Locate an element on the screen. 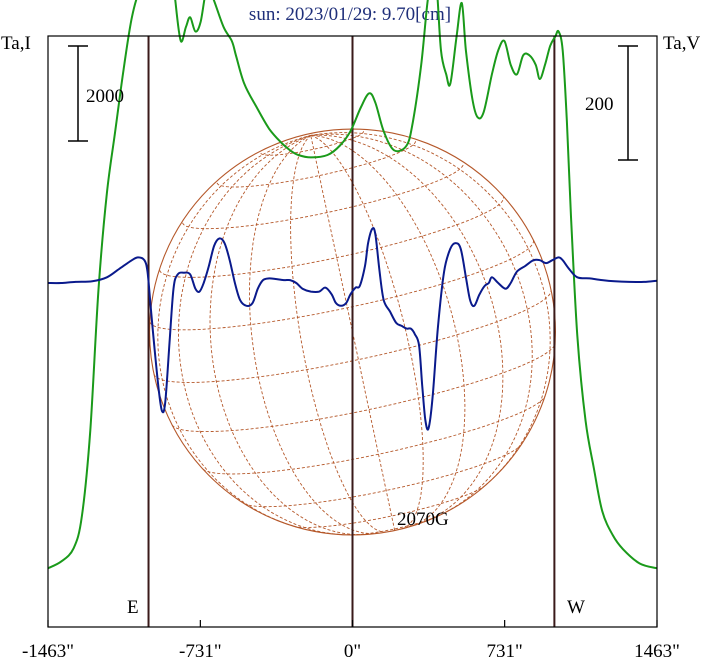 The height and width of the screenshot is (662, 708). scale-bar-left: 2000 is located at coordinates (96, 93).